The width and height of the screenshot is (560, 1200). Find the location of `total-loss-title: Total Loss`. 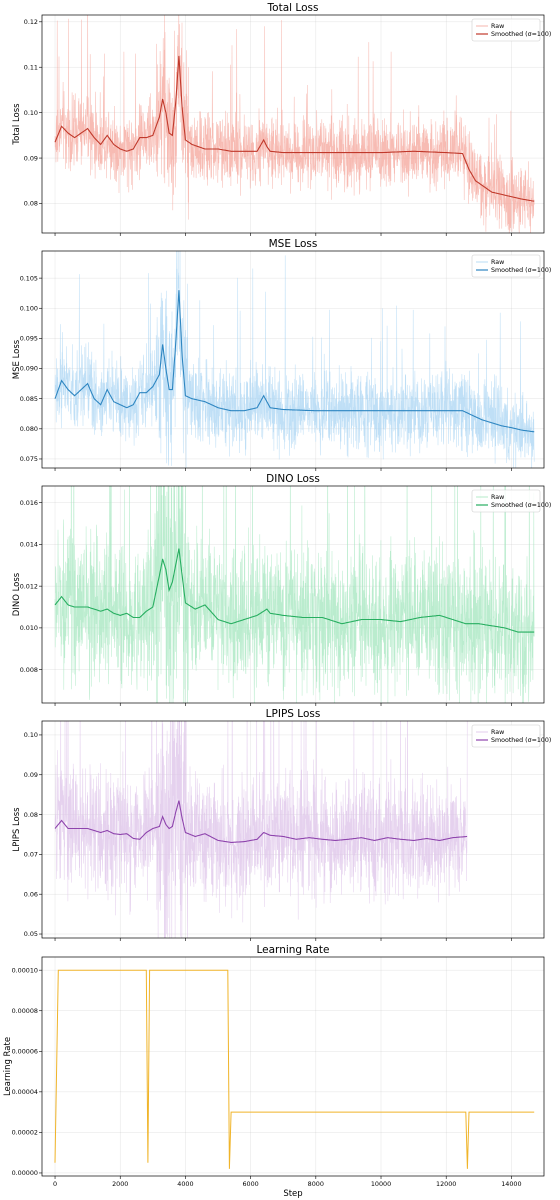

total-loss-title: Total Loss is located at coordinates (293, 8).